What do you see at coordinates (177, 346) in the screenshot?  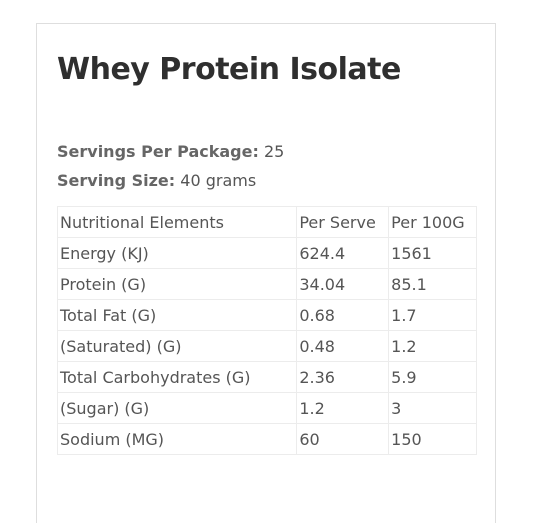 I see `nutrient-name: (Saturated) (G)` at bounding box center [177, 346].